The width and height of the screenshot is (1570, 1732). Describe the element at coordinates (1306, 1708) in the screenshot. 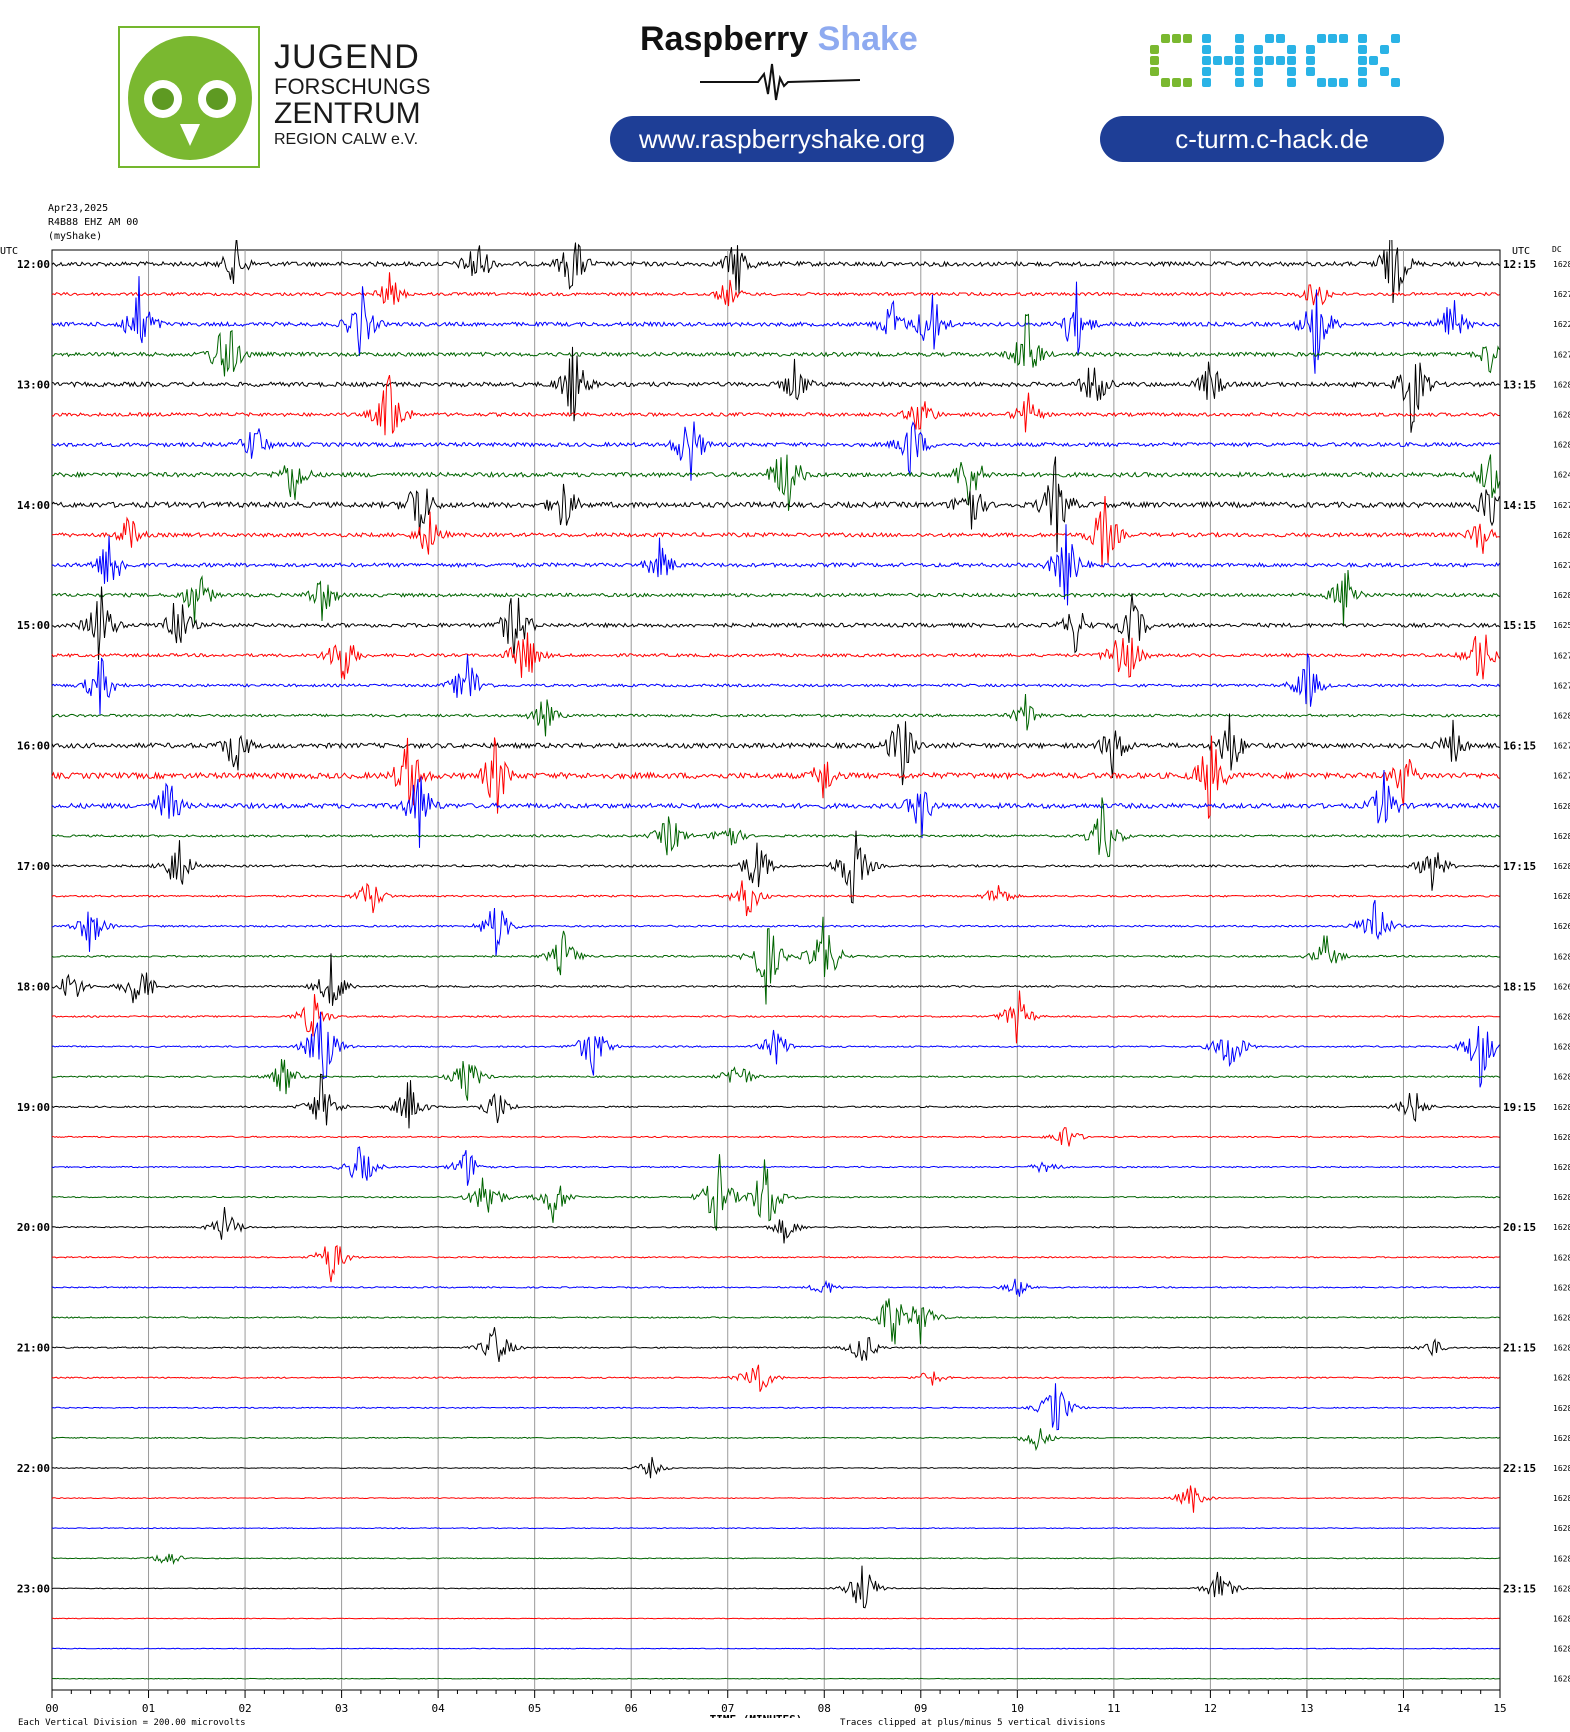

I see `x-tick-label: 13` at that location.